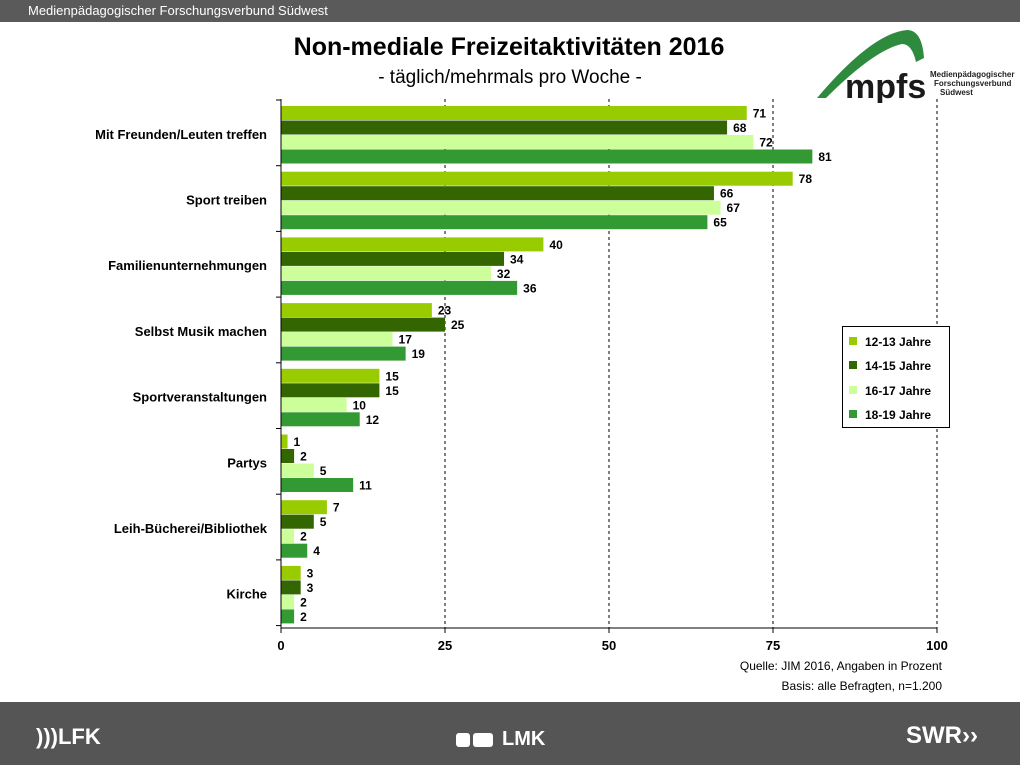 This screenshot has height=765, width=1020. Describe the element at coordinates (181, 134) in the screenshot. I see `category-label: Mit Freunden/Leuten treffen` at that location.